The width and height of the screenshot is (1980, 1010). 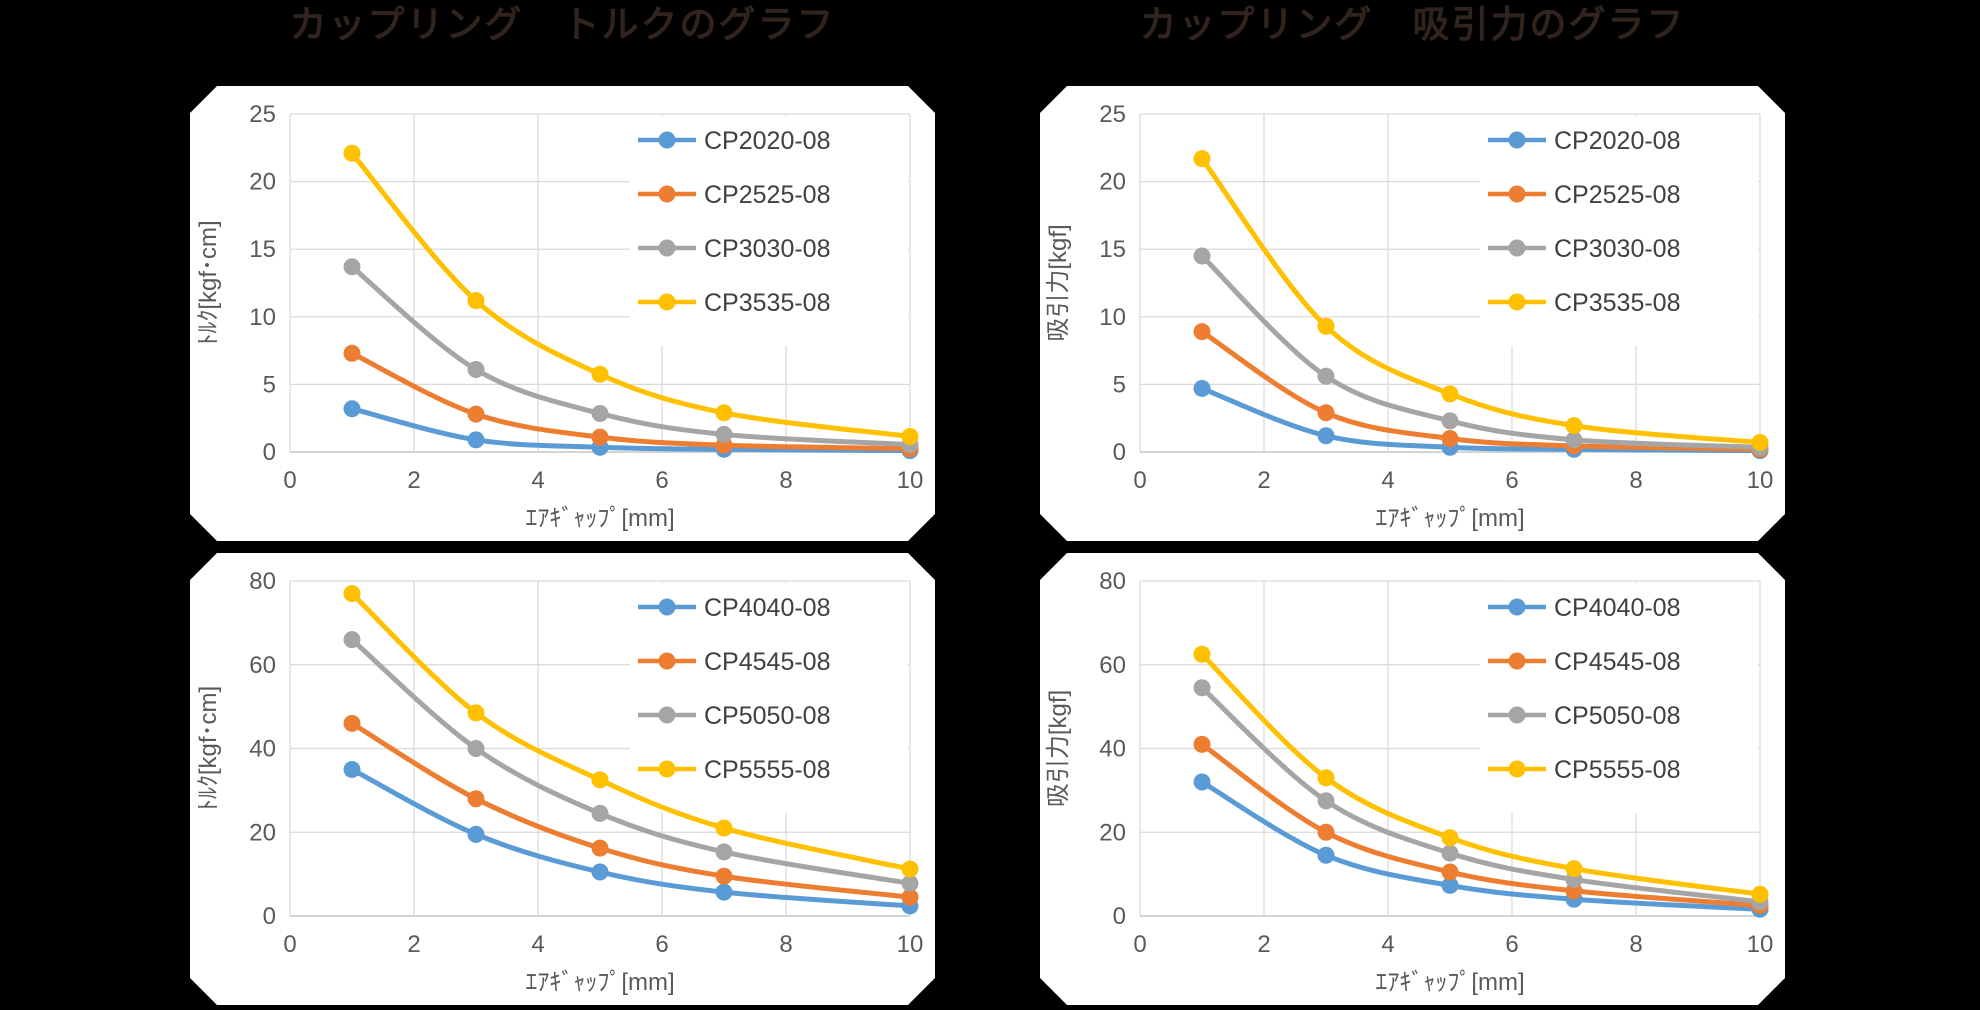 What do you see at coordinates (1058, 748) in the screenshot?
I see `y-axis-label: 吸引力[kgf]` at bounding box center [1058, 748].